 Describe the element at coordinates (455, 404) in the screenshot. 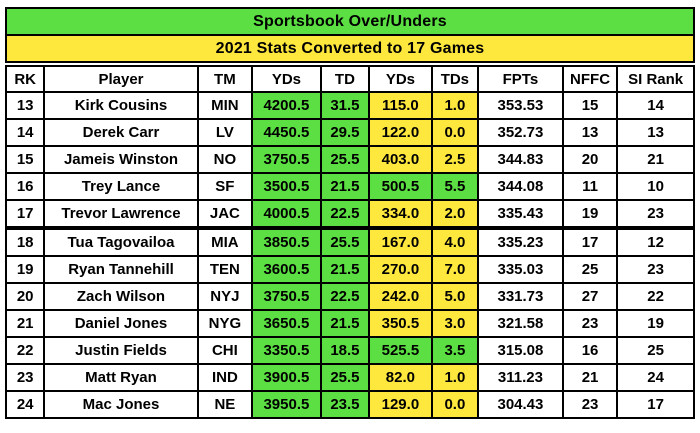

I see `cell-rush-tds: 0.0` at that location.